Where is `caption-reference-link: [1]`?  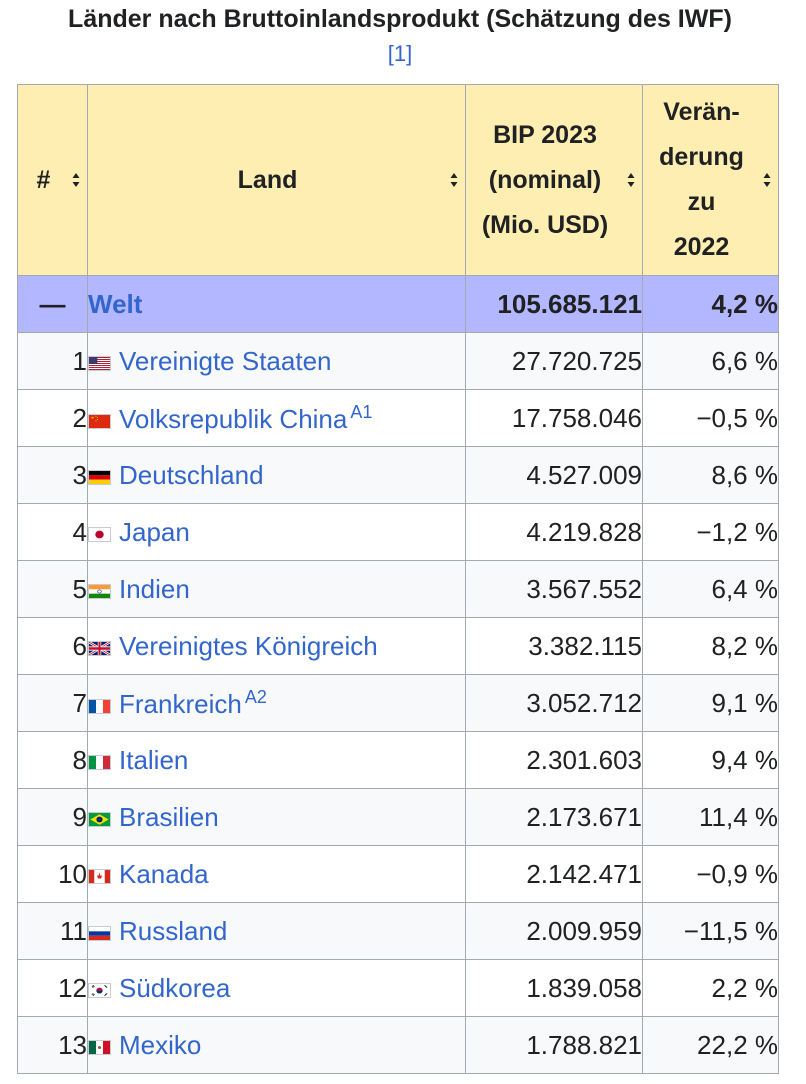
caption-reference-link: [1] is located at coordinates (400, 53).